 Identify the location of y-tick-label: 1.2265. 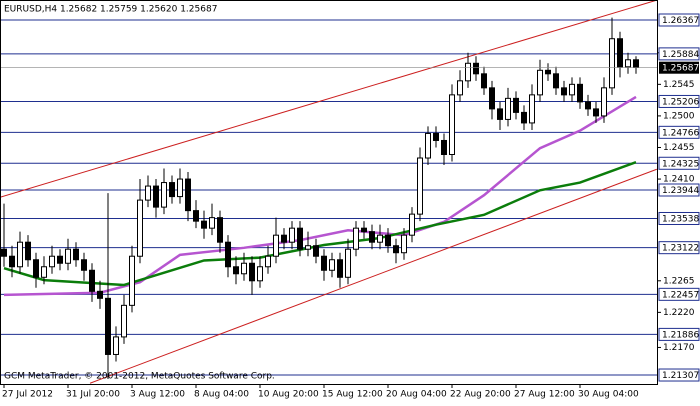
(679, 281).